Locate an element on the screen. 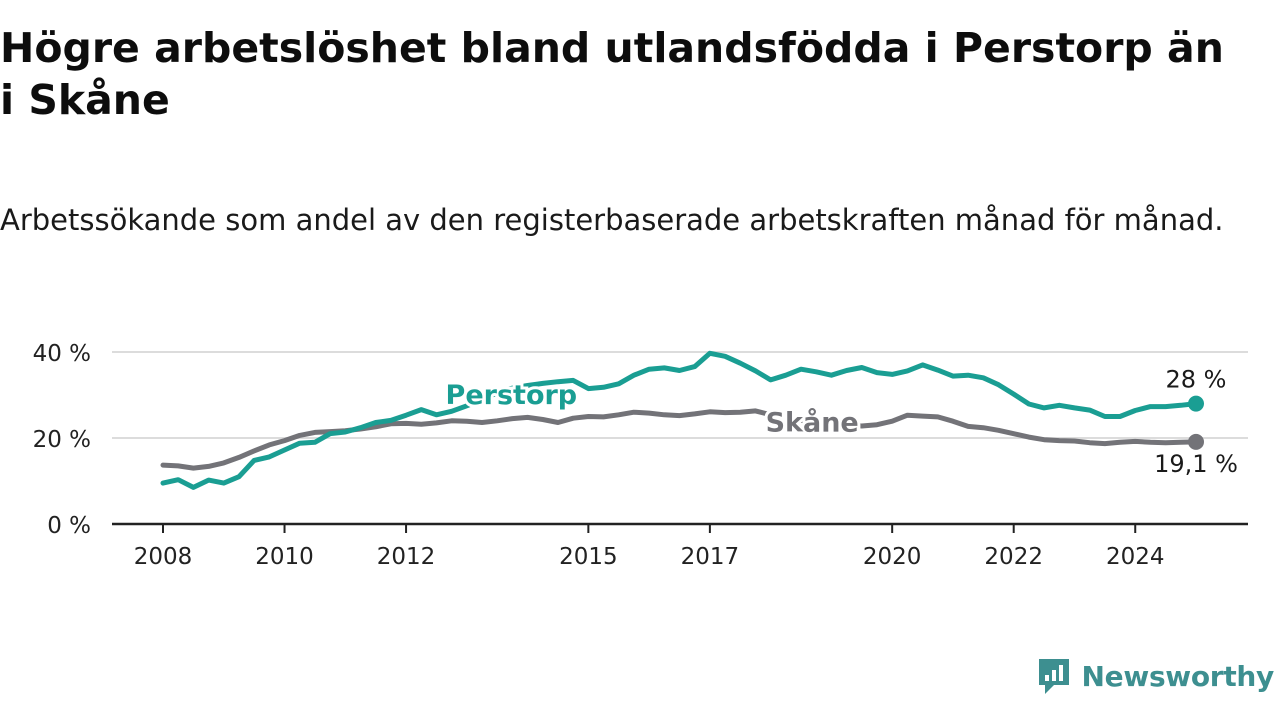 The width and height of the screenshot is (1280, 720). y-tick-label: 40 % is located at coordinates (62, 354).